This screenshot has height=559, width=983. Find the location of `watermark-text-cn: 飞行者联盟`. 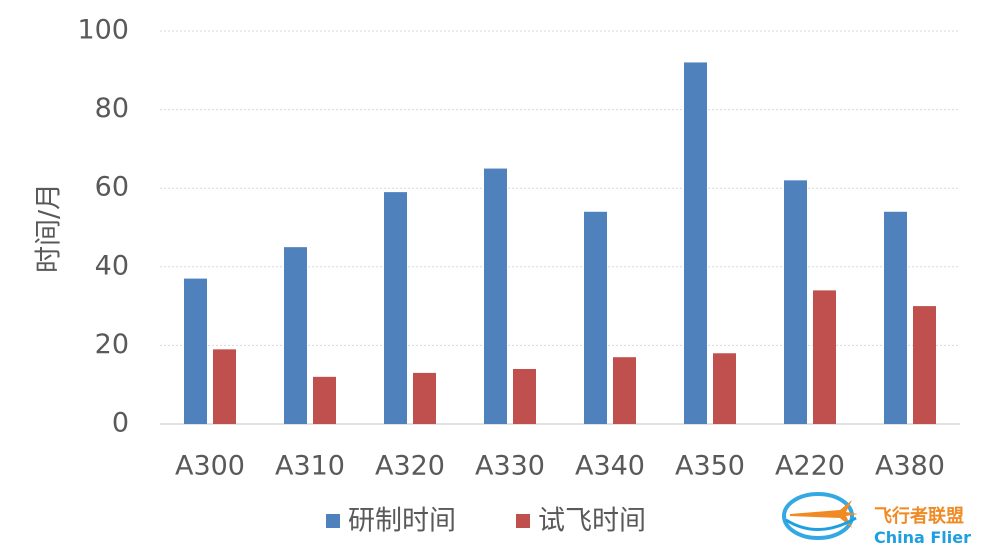

watermark-text-cn: 飞行者联盟 is located at coordinates (919, 516).